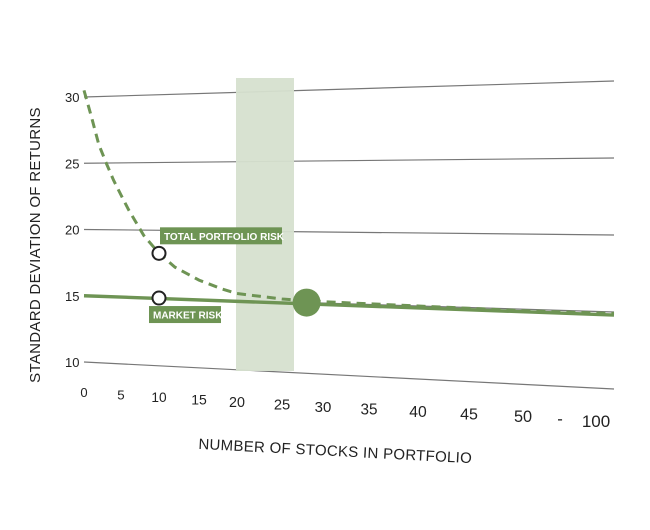 This screenshot has height=530, width=650. Describe the element at coordinates (237, 403) in the screenshot. I see `x-tick-label: 20` at that location.